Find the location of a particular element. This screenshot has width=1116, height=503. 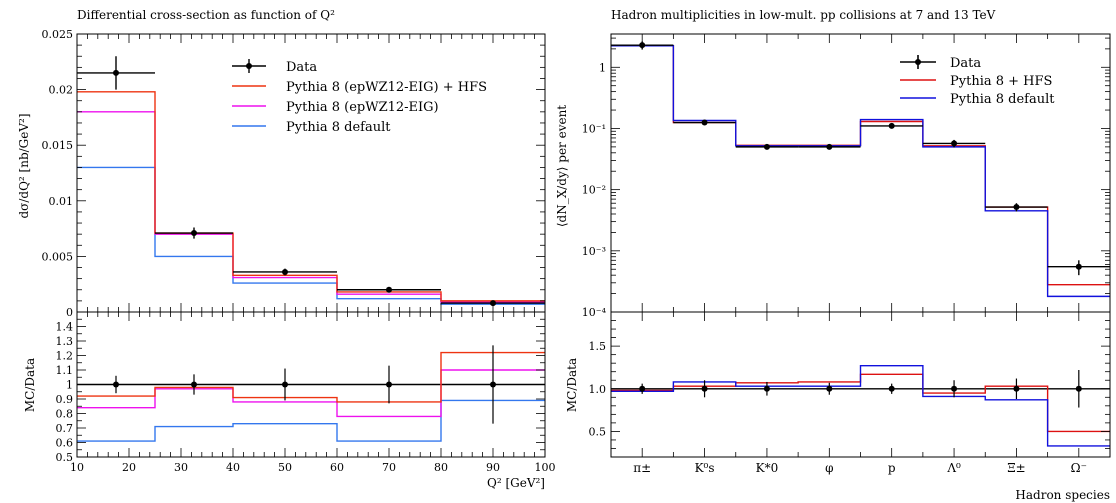

left-x-tick-label: 100 is located at coordinates (545, 467).